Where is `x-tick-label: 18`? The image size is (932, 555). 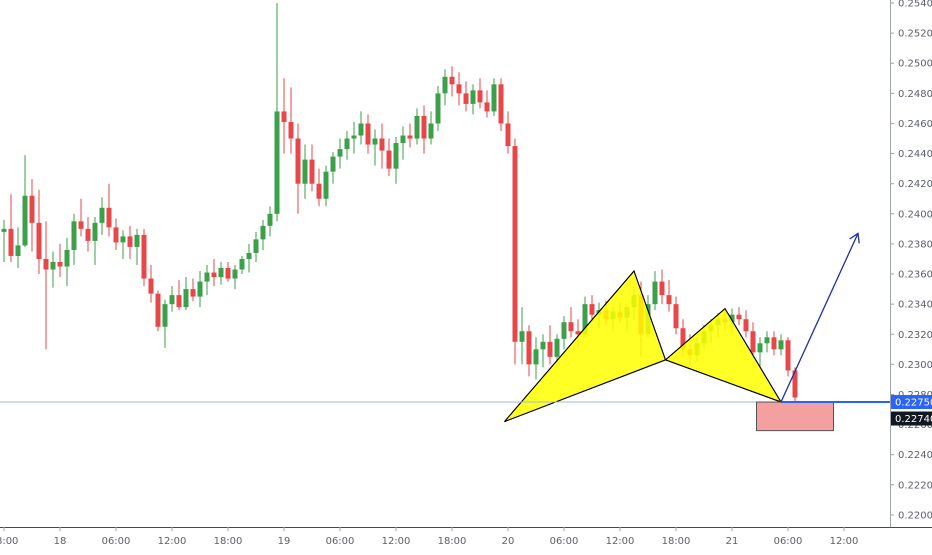
x-tick-label: 18 is located at coordinates (60, 541).